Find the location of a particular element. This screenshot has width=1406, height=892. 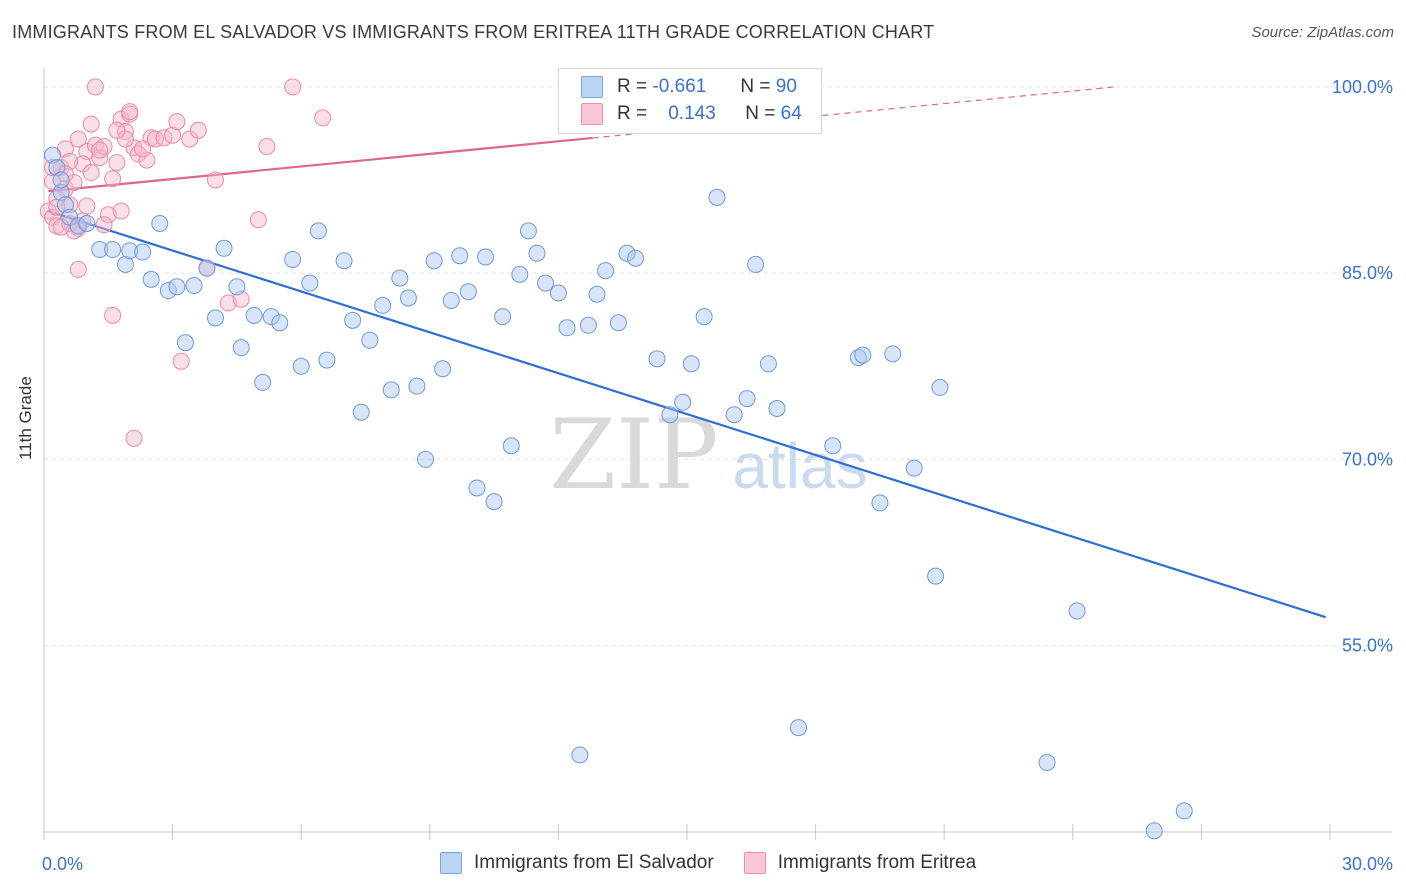

y-tick-label: 100.0% is located at coordinates (1362, 87).